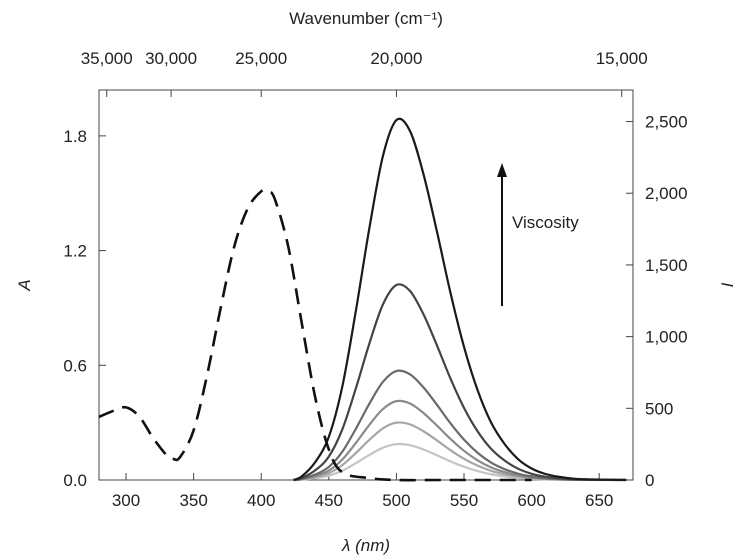 The height and width of the screenshot is (559, 750). I want to click on y-right-tick-label: 2,500, so click(666, 122).